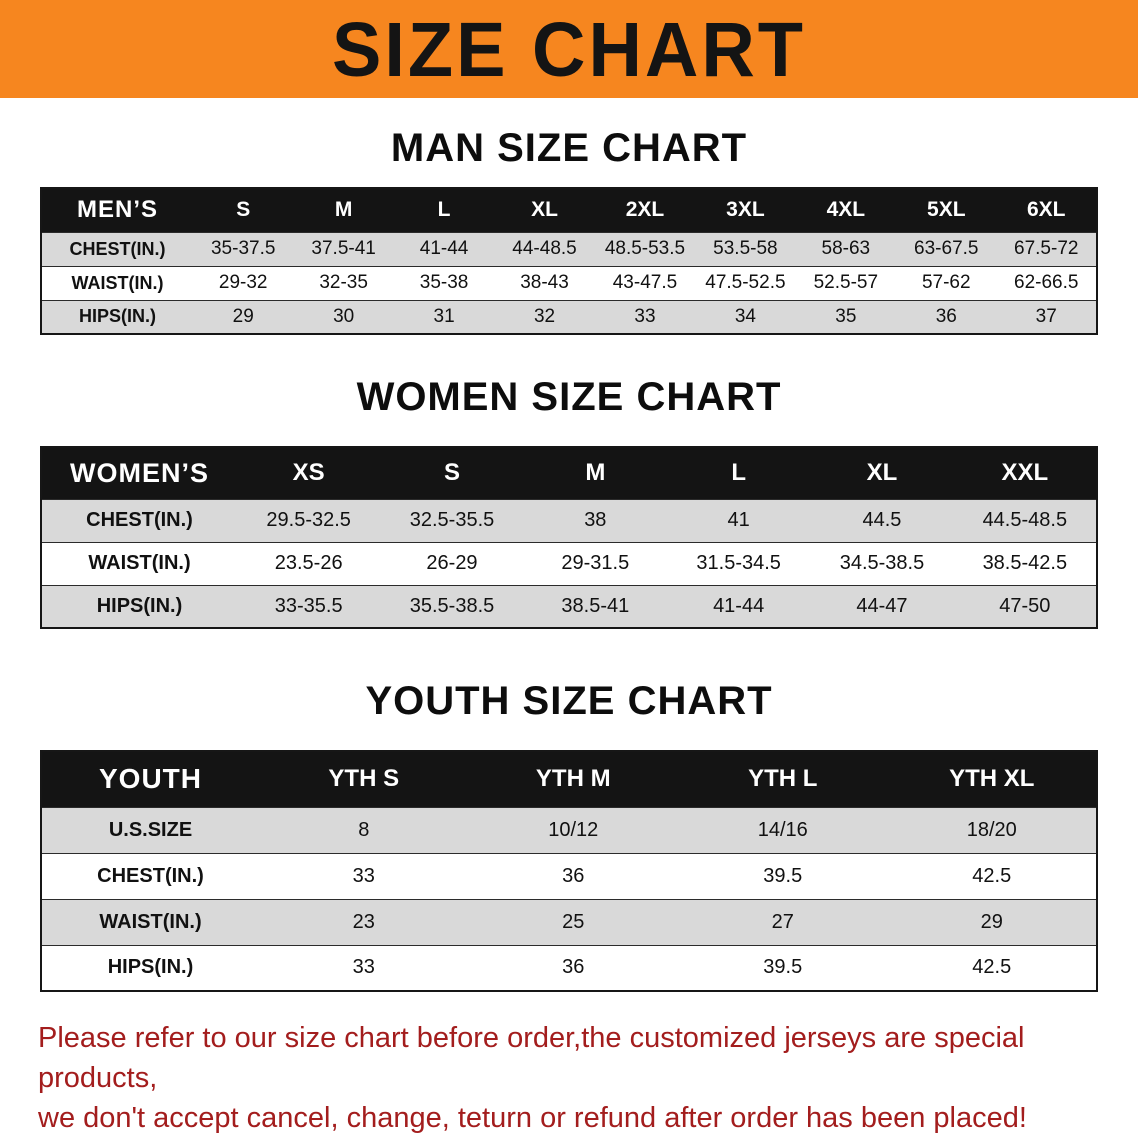 The width and height of the screenshot is (1138, 1138). I want to click on size-value-cell: 44.5, so click(882, 520).